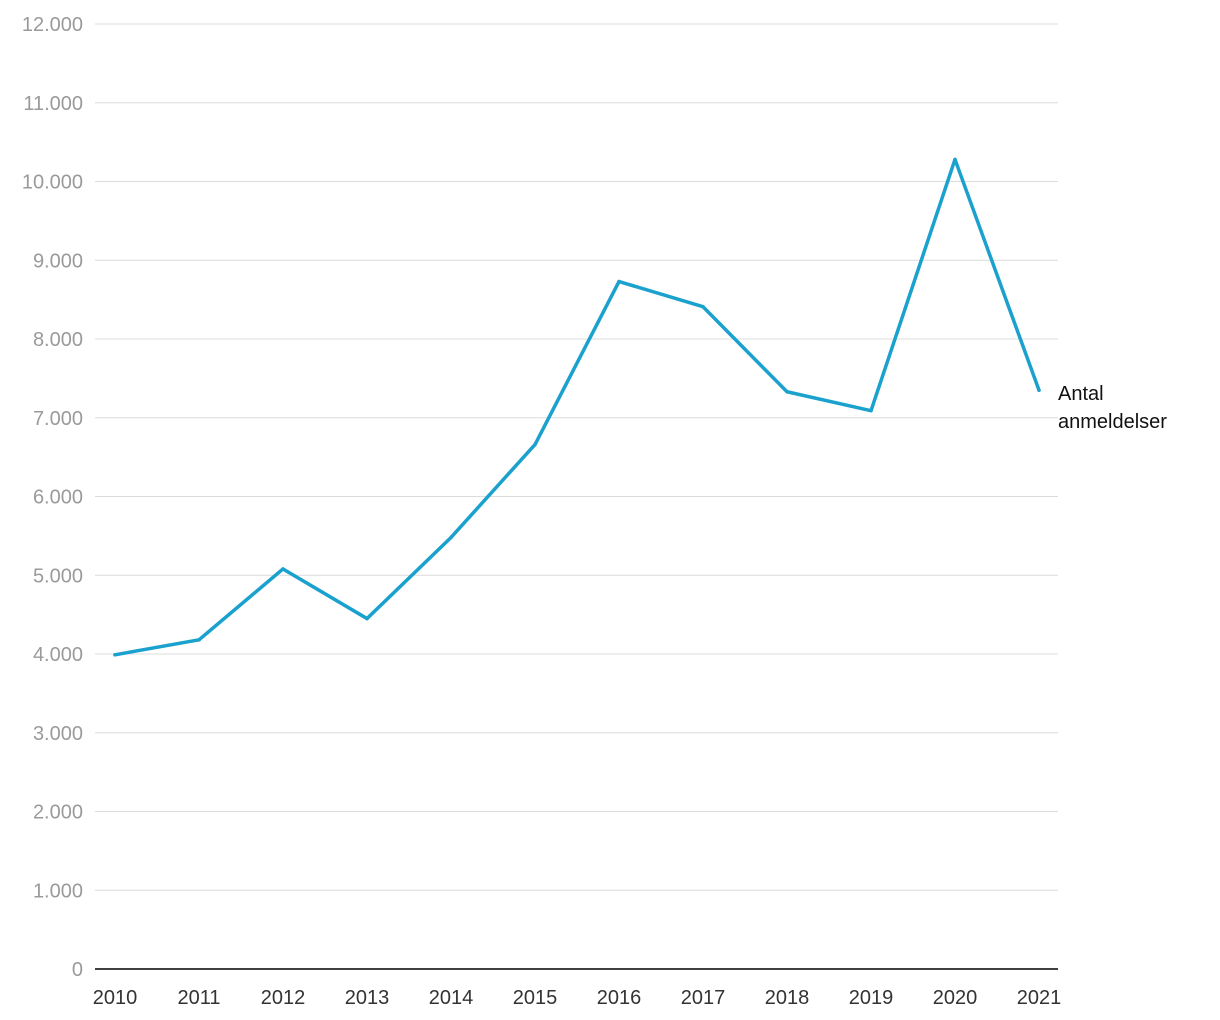 Image resolution: width=1220 pixels, height=1020 pixels. I want to click on y-tick-label: 1.000, so click(58, 891).